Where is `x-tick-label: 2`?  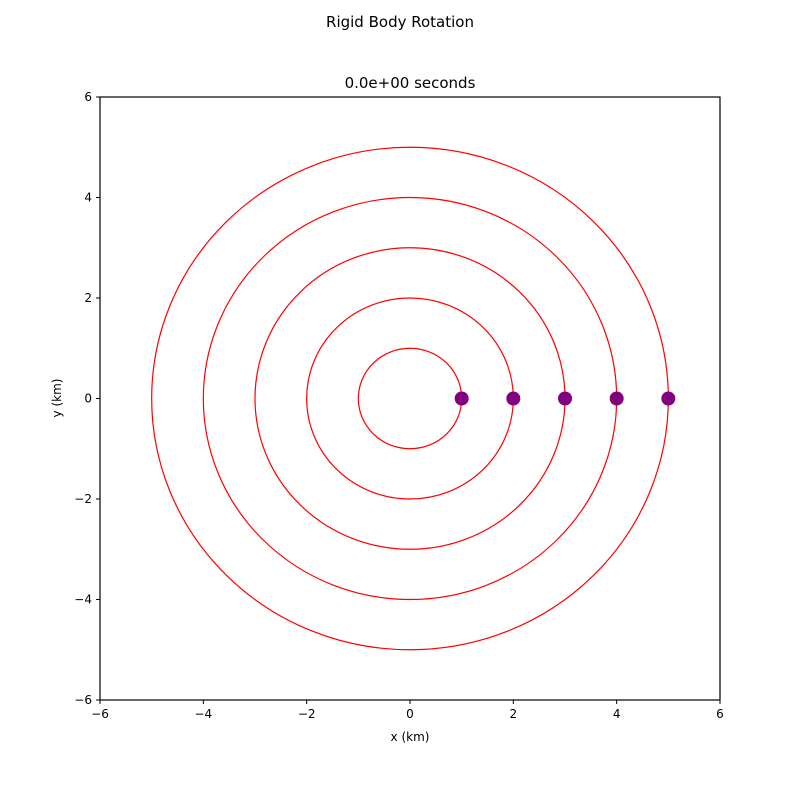
x-tick-label: 2 is located at coordinates (514, 714).